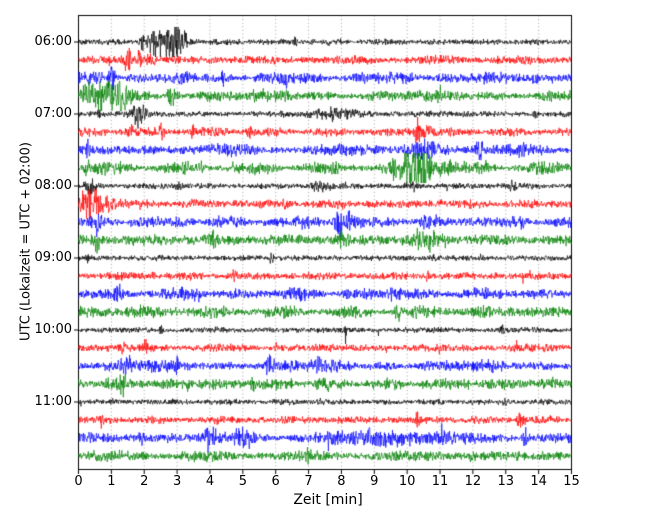 The width and height of the screenshot is (650, 520). What do you see at coordinates (407, 481) in the screenshot?
I see `x-tick-label: 10` at bounding box center [407, 481].